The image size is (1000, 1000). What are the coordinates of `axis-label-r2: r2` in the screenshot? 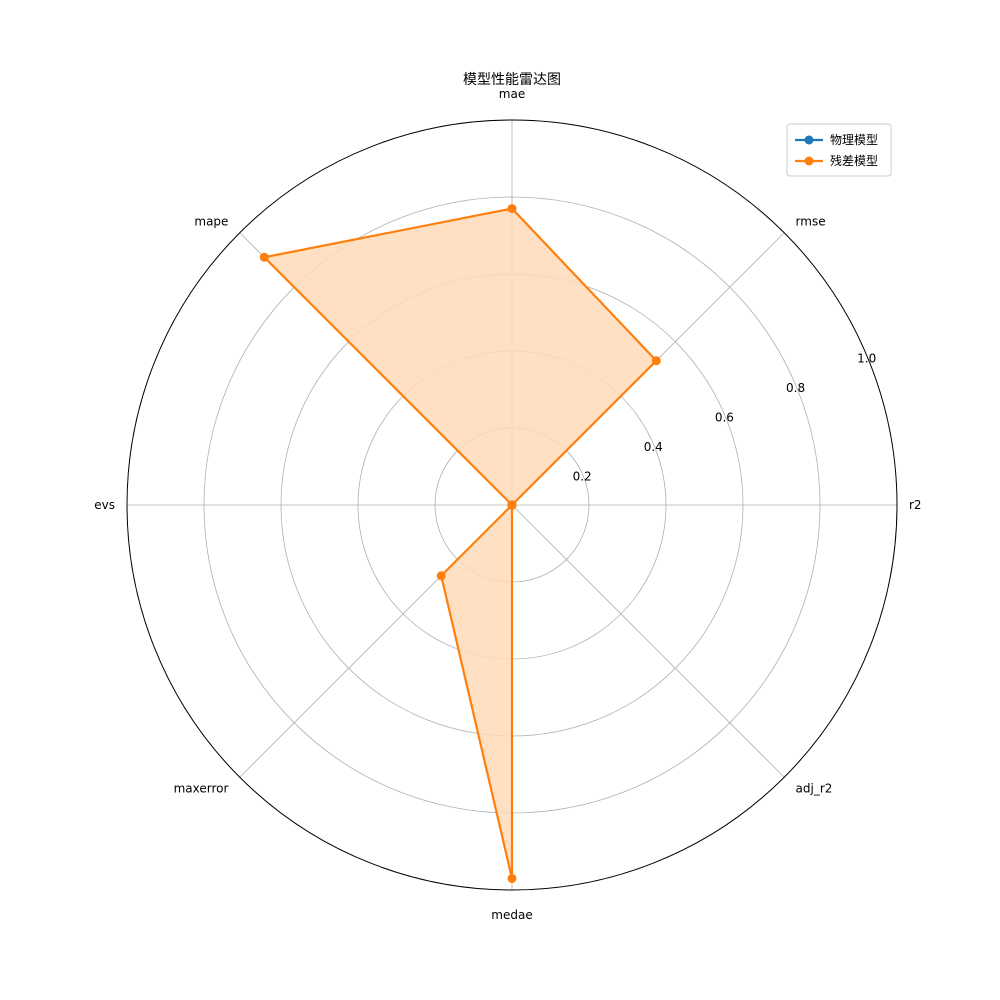 It's located at (915, 505).